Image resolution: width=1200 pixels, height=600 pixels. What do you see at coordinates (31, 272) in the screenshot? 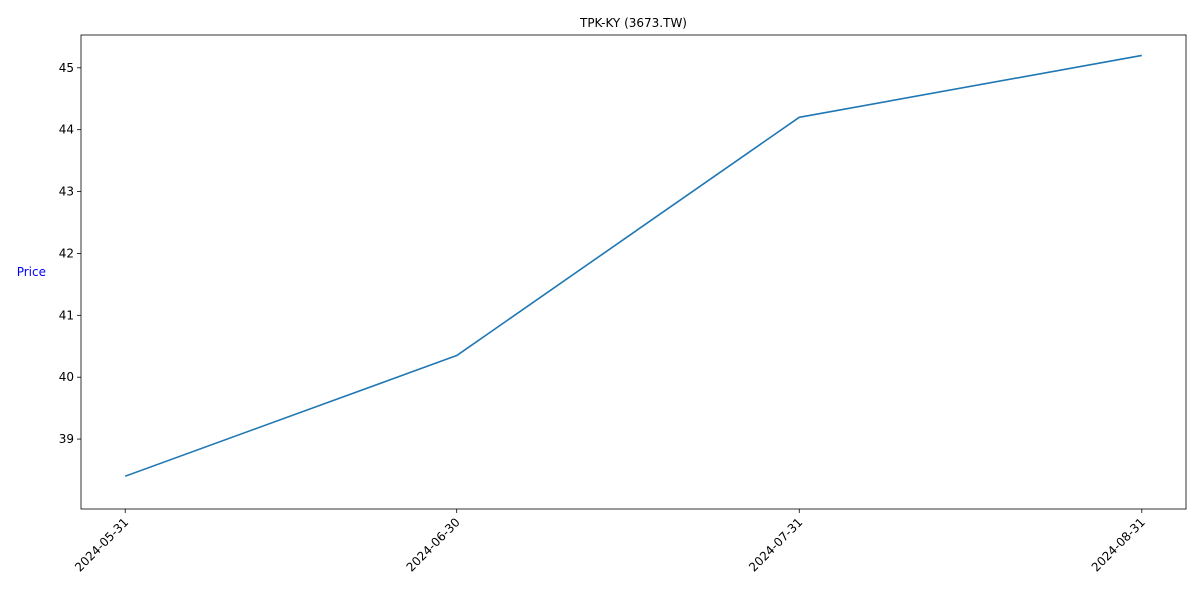
I see `y-axis-label: Price` at bounding box center [31, 272].